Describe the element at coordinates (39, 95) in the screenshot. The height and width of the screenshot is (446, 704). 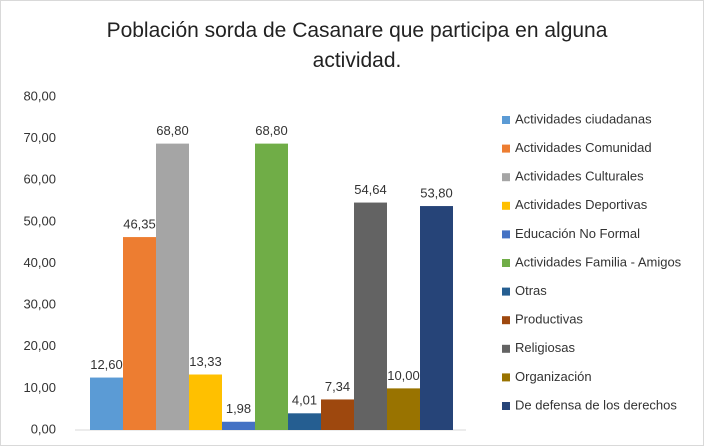
I see `y-tick-label: 80,00` at that location.